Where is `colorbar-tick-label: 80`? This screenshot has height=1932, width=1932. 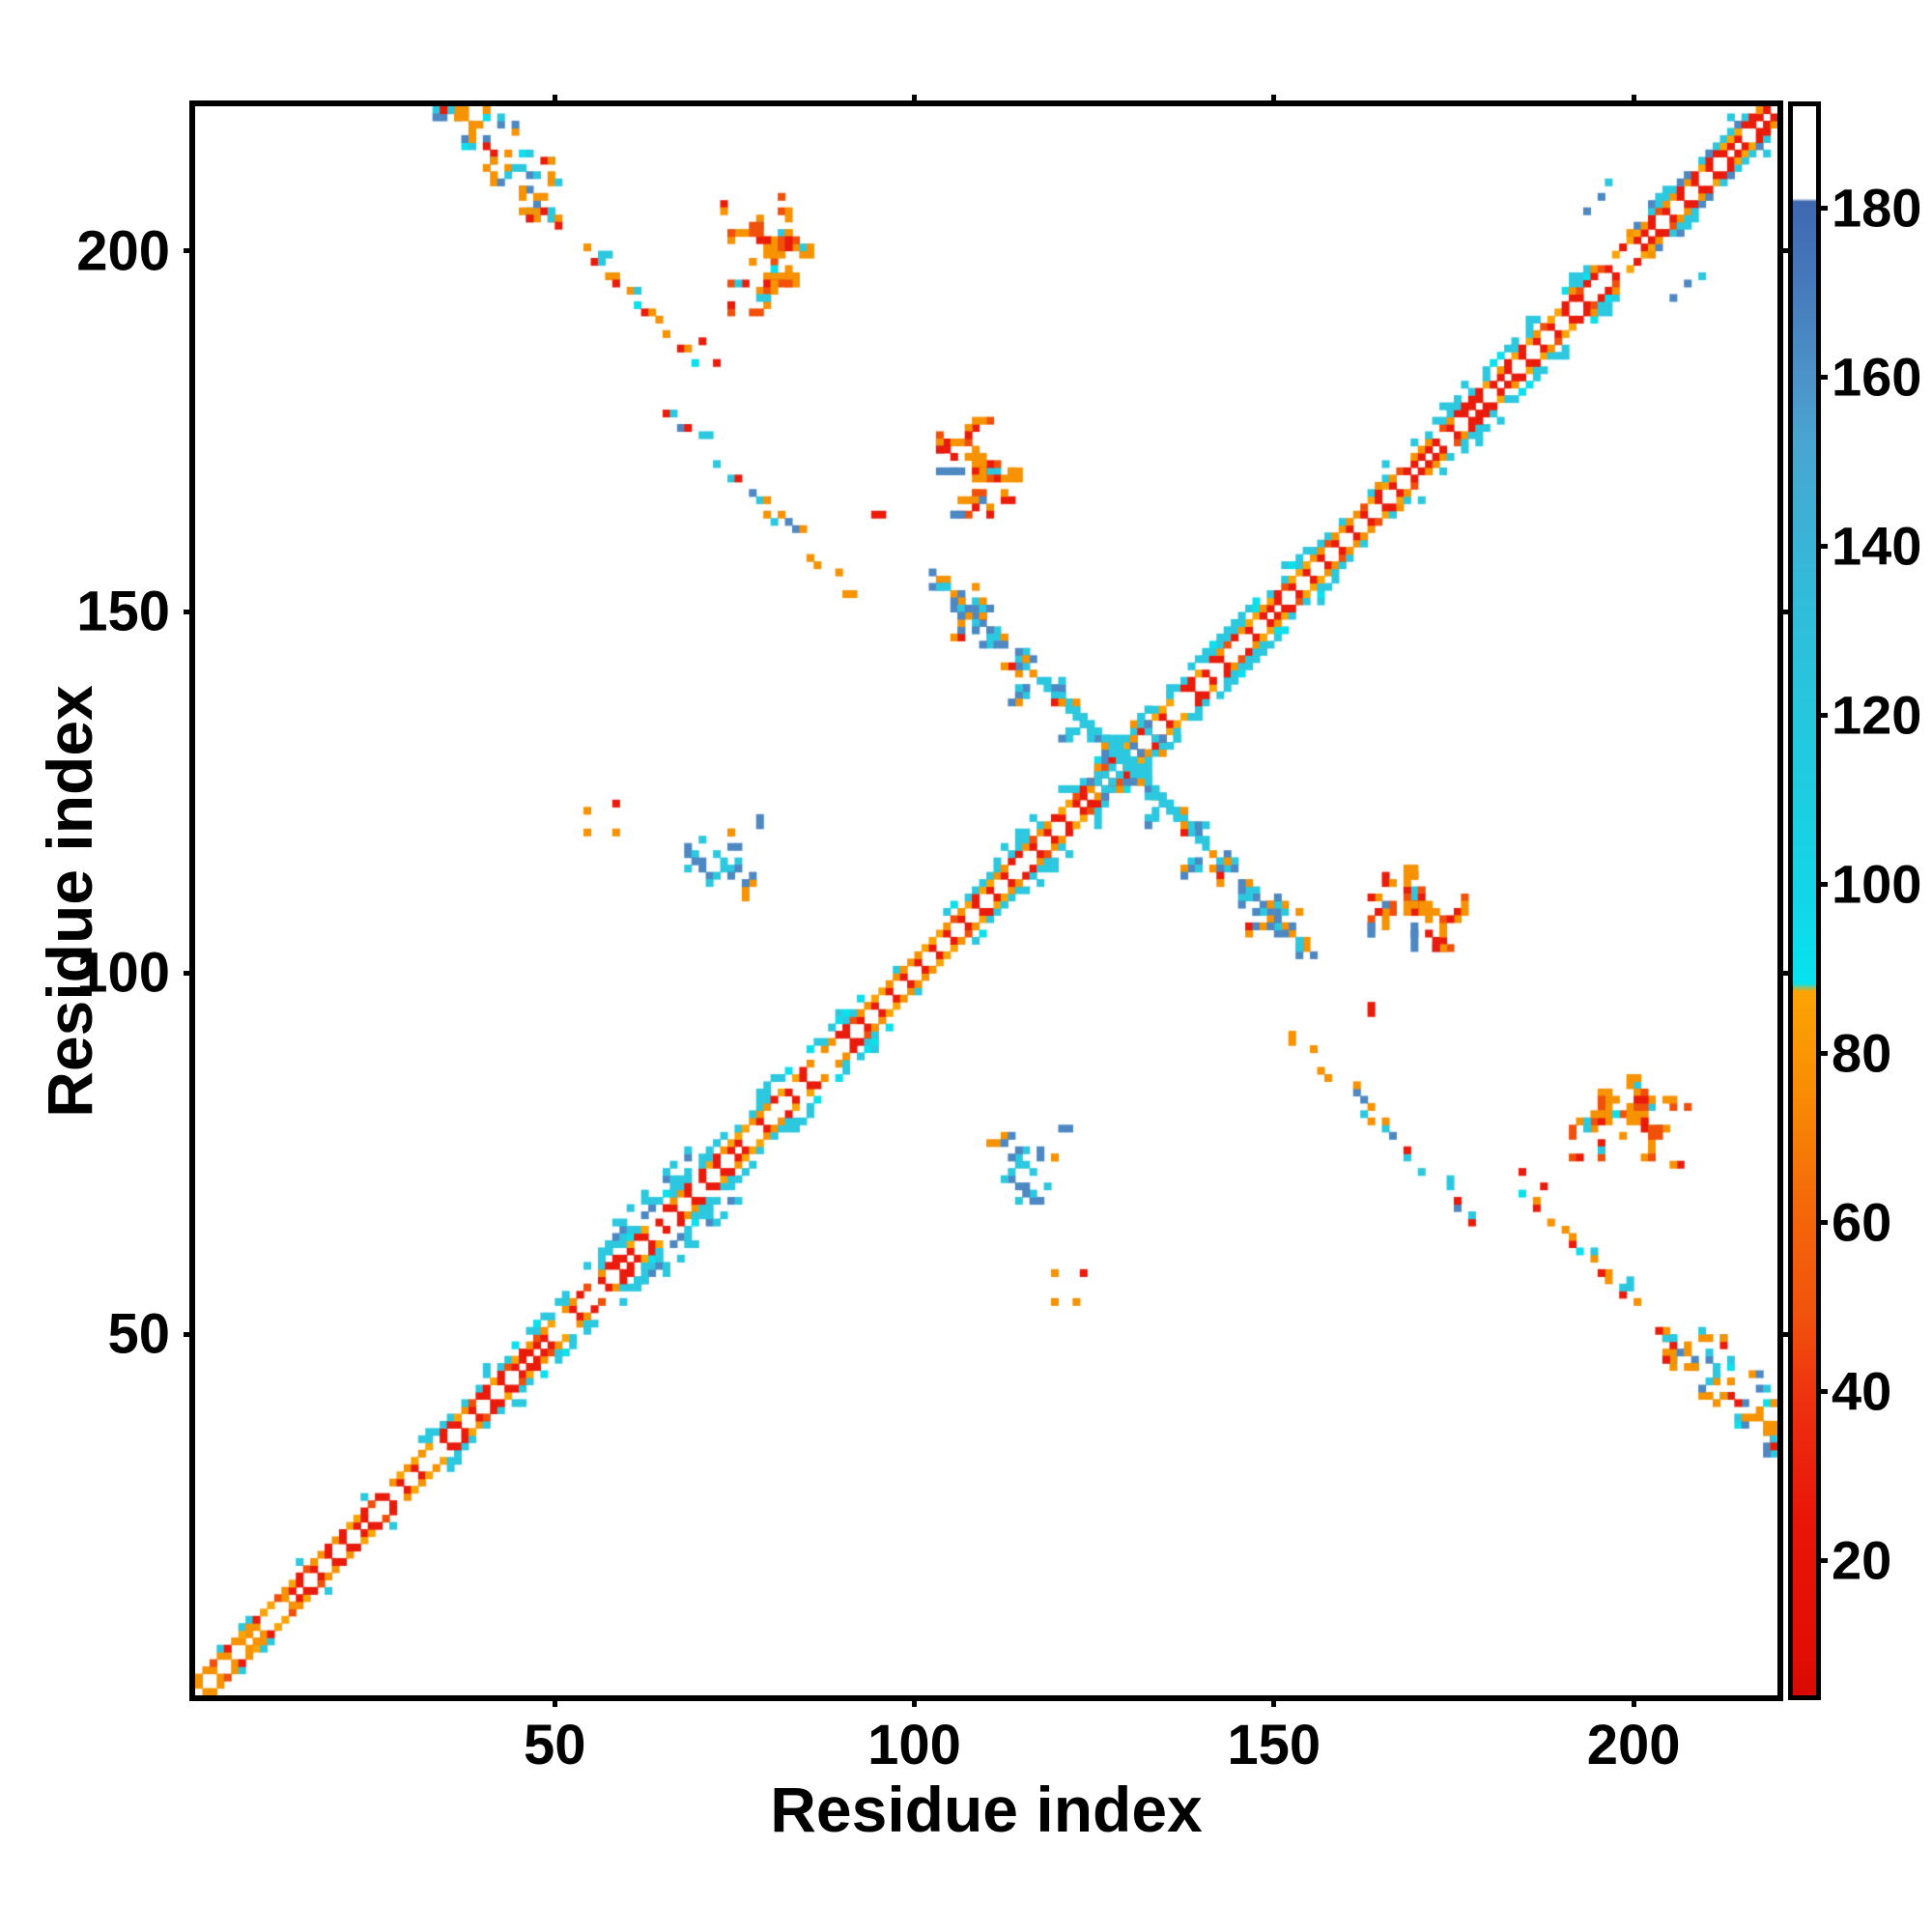 colorbar-tick-label: 80 is located at coordinates (1862, 1053).